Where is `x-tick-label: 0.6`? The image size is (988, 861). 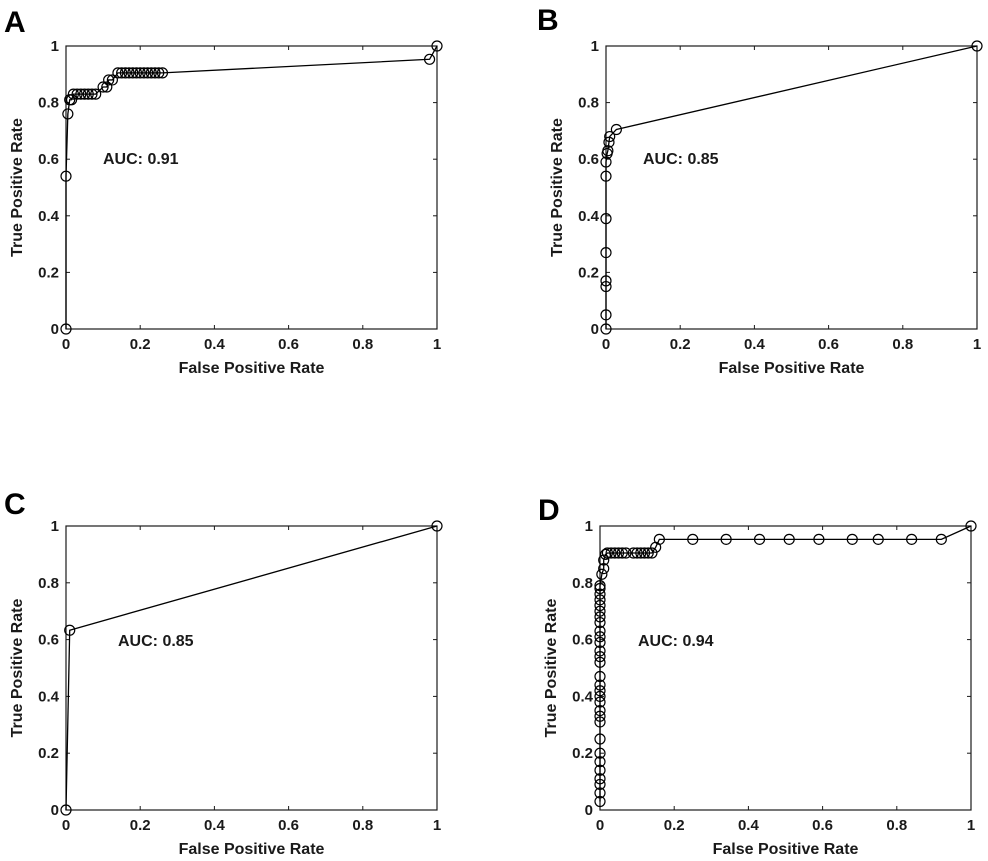
x-tick-label: 0.6 is located at coordinates (822, 825).